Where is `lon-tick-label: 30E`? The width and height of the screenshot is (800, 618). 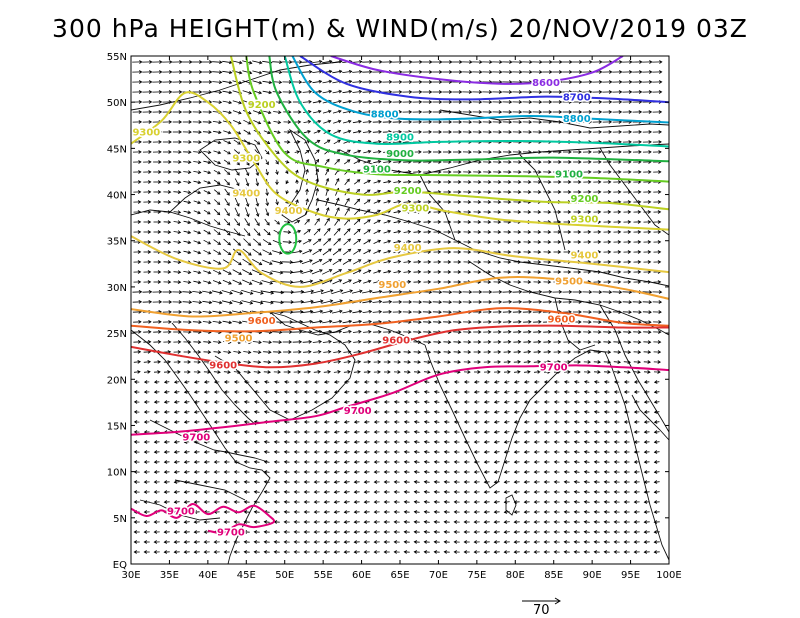
lon-tick-label: 30E is located at coordinates (130, 575).